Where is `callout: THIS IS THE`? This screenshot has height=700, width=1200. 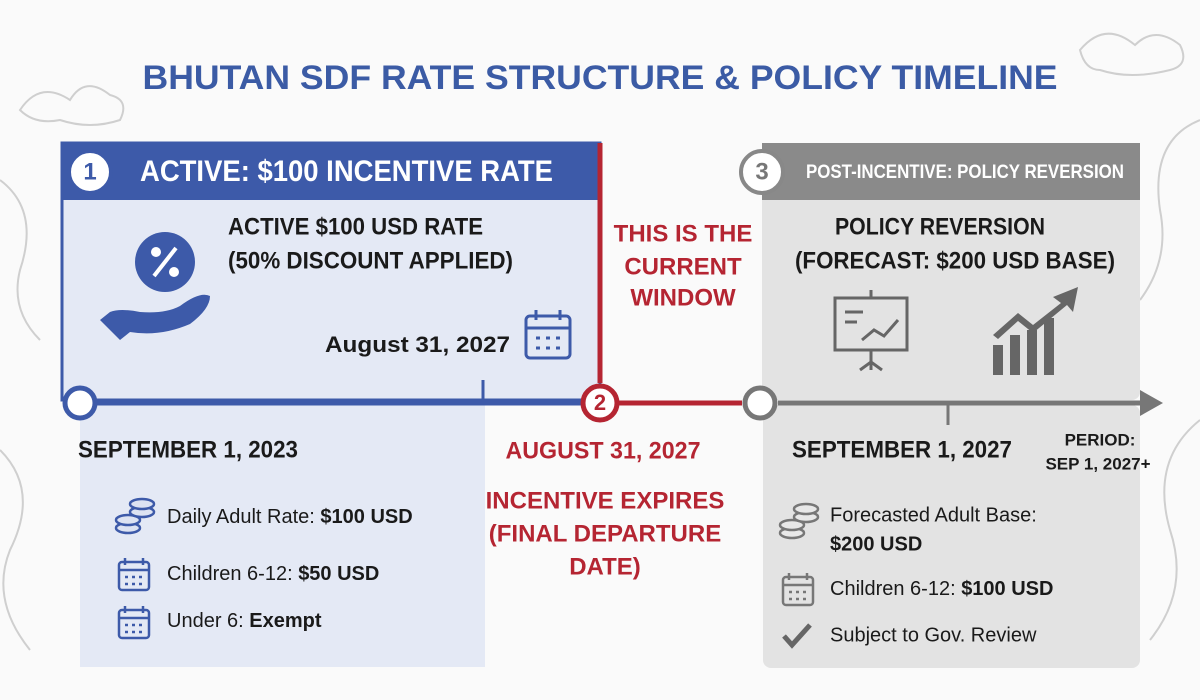 callout: THIS IS THE is located at coordinates (683, 233).